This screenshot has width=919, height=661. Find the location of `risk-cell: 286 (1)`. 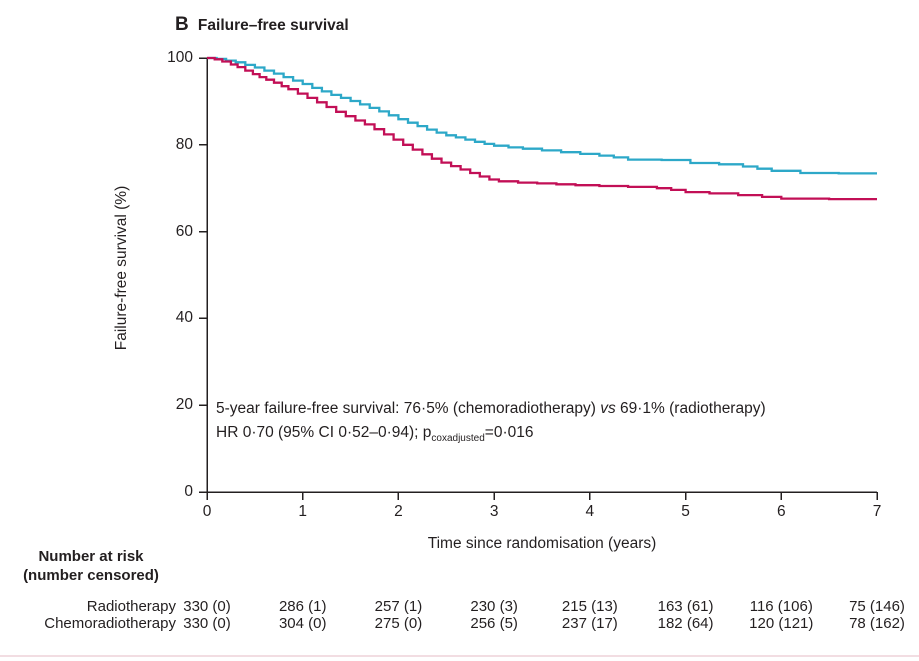

risk-cell: 286 (1) is located at coordinates (302, 606).